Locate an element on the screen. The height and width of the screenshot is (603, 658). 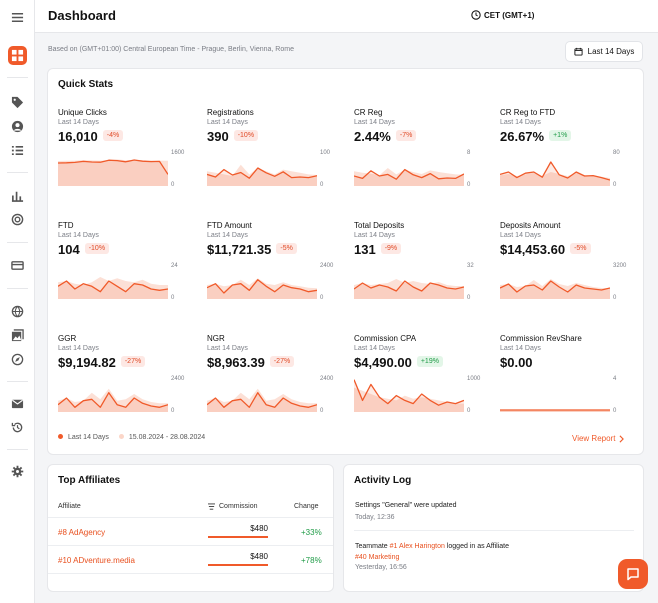
y-axis-max: 8 is located at coordinates (469, 153).